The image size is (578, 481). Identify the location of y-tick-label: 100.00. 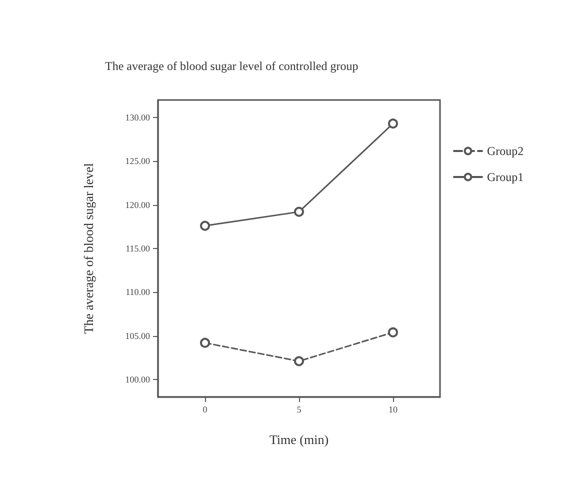
(137, 379).